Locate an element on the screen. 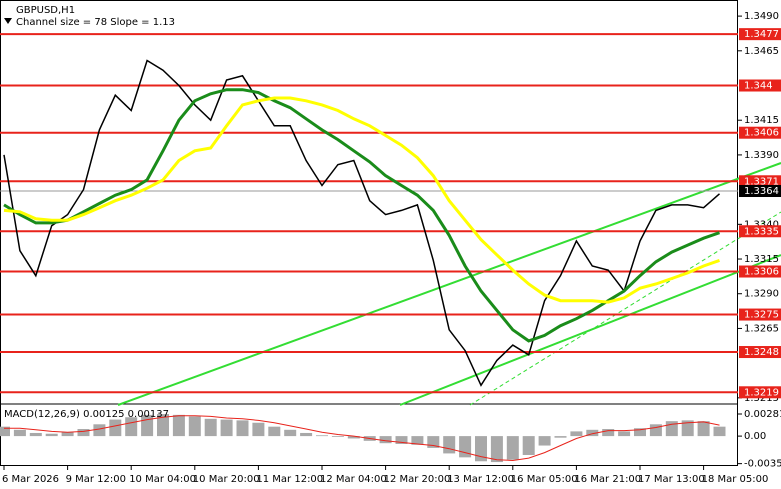  x-tick-label: 6 Mar 2026 is located at coordinates (30, 479).